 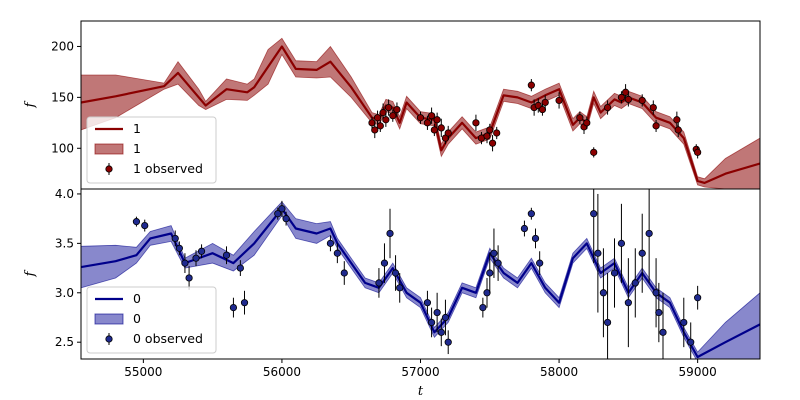 What do you see at coordinates (168, 338) in the screenshot?
I see `legend-label: 0 observed` at bounding box center [168, 338].